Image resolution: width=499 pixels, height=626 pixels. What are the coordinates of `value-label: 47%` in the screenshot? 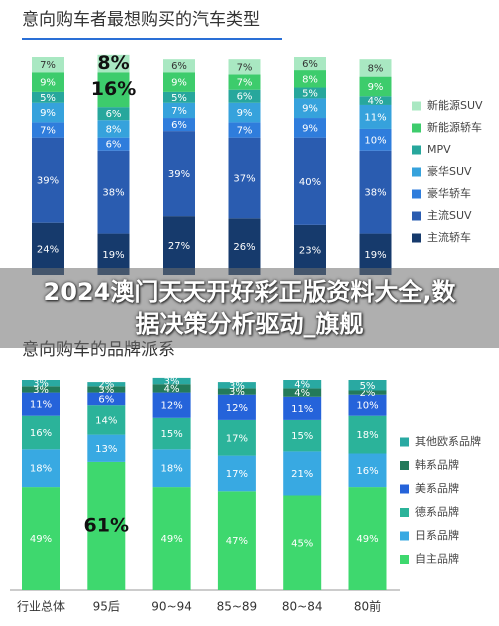 It's located at (237, 541).